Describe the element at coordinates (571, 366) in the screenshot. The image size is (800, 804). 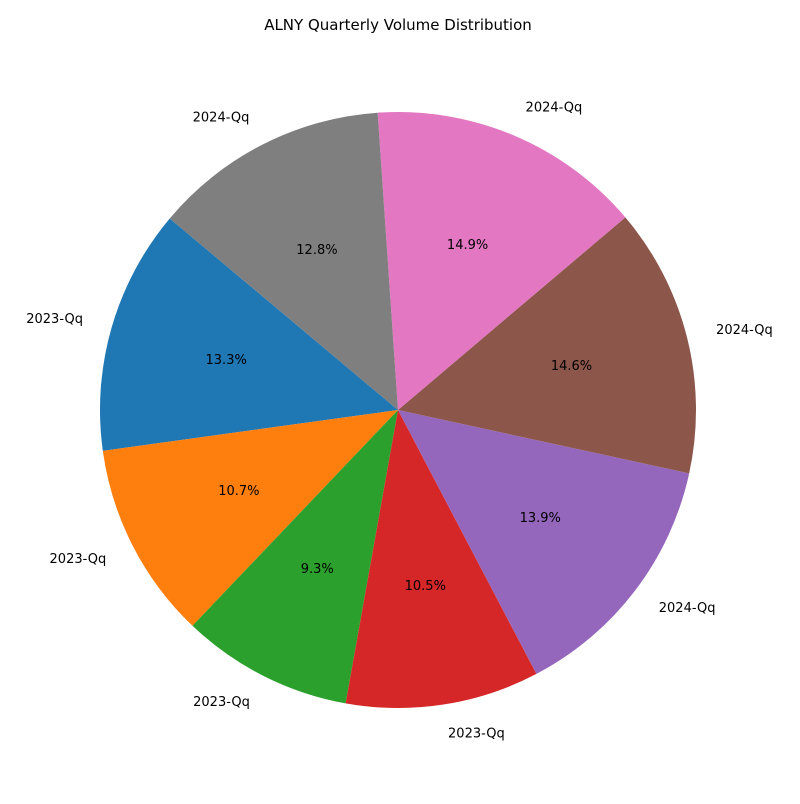
I see `slice-percent-label: 14.6%` at that location.